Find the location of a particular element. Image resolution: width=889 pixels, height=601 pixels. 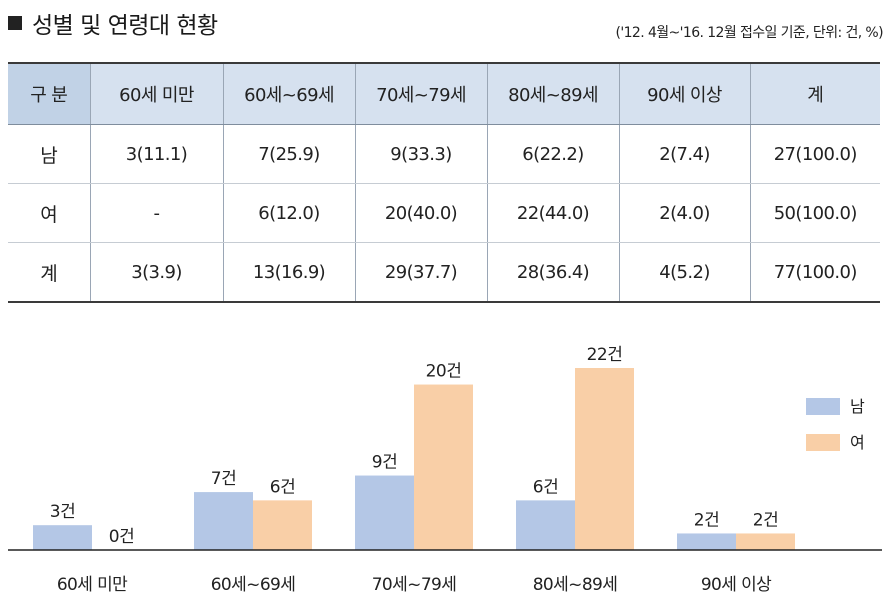

data-label: 0건 is located at coordinates (121, 537).